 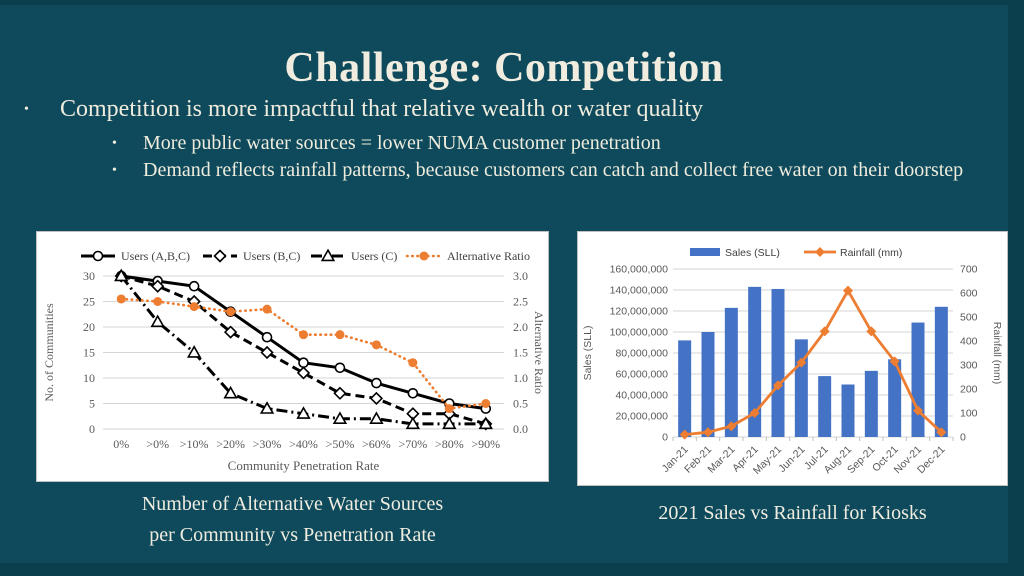 What do you see at coordinates (292, 504) in the screenshot?
I see `left-chart-caption-line1: Number of Alternative Water Sources` at bounding box center [292, 504].